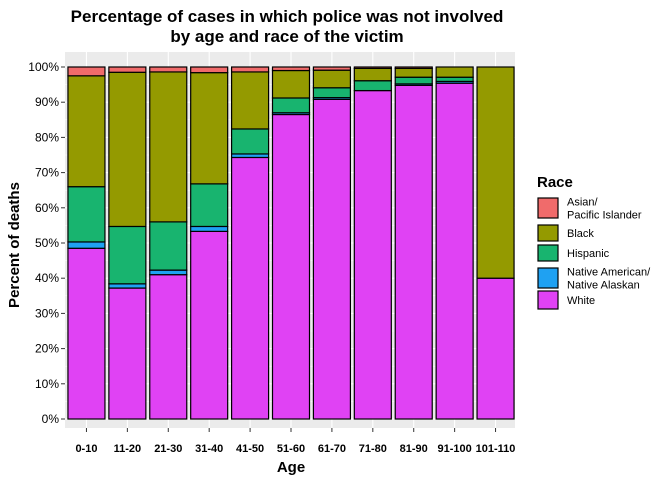 The height and width of the screenshot is (480, 672). What do you see at coordinates (250, 449) in the screenshot?
I see `x-tick-label: 41-50` at bounding box center [250, 449].